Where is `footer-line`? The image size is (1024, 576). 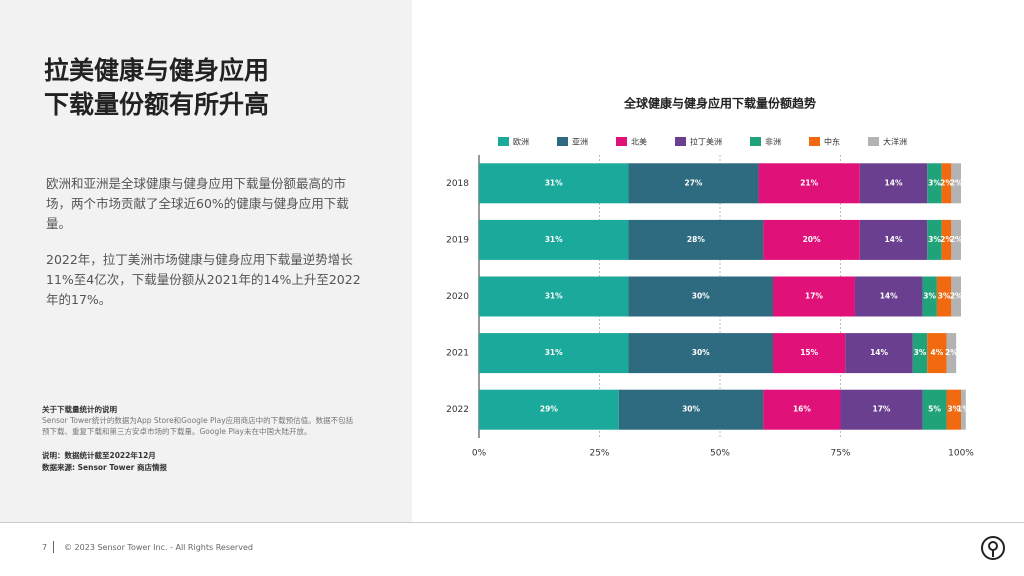
footer-line is located at coordinates (512, 522).